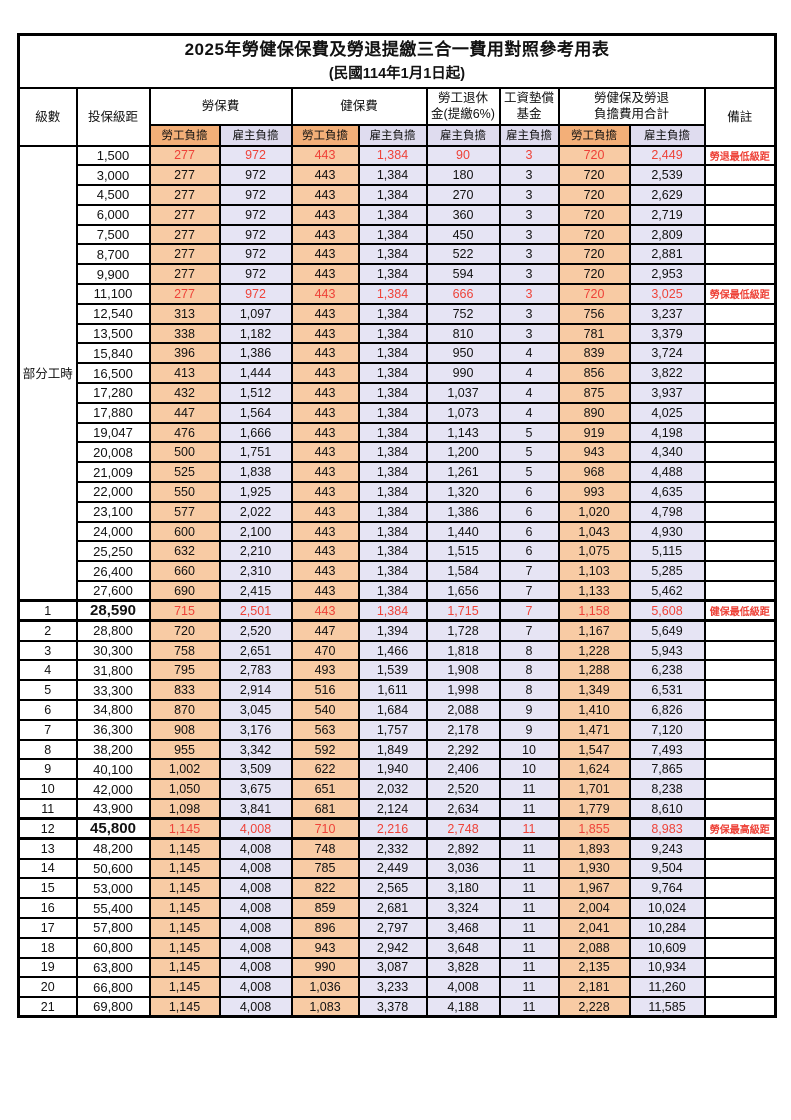 Image resolution: width=791 pixels, height=1120 pixels. I want to click on cell-bracket: 21,009, so click(113, 472).